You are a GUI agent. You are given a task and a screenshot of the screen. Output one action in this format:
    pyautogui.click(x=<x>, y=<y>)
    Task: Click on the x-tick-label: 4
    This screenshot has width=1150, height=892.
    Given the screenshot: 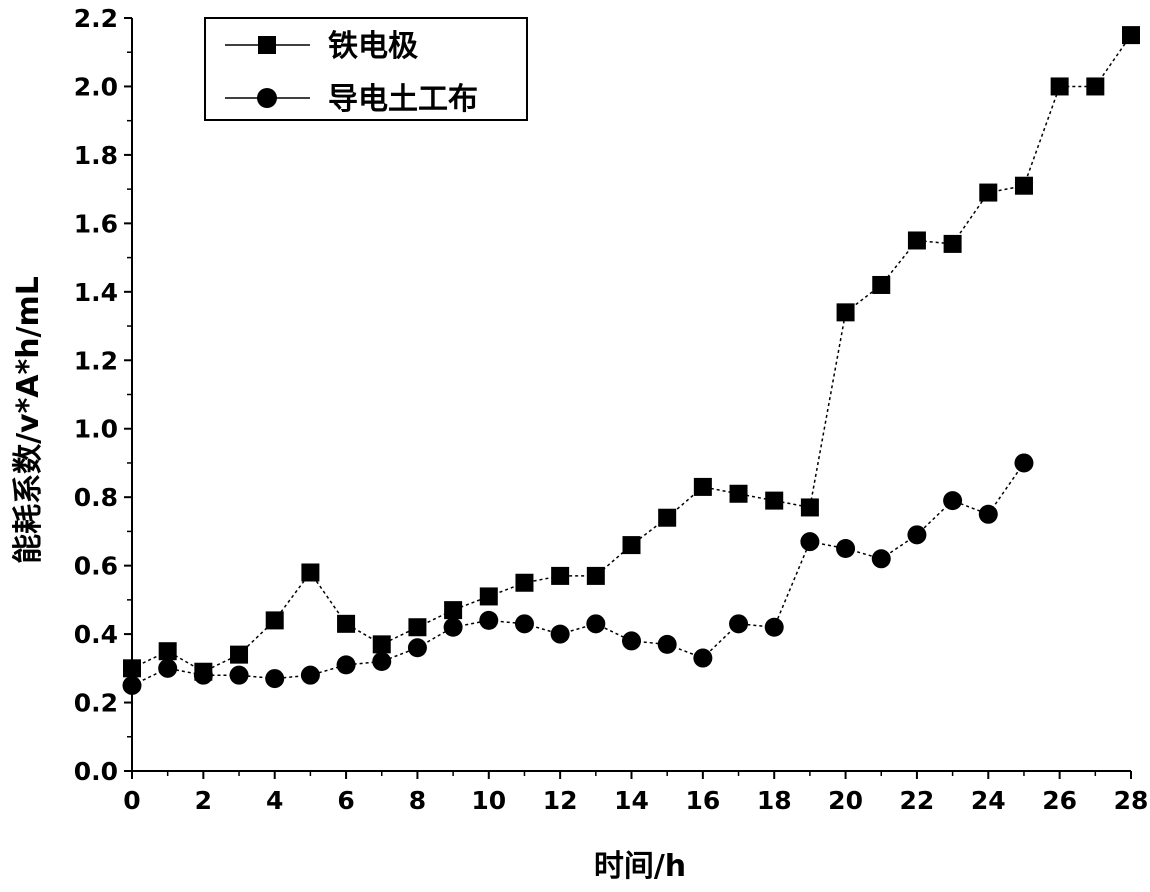 What is the action you would take?
    pyautogui.click(x=274, y=800)
    